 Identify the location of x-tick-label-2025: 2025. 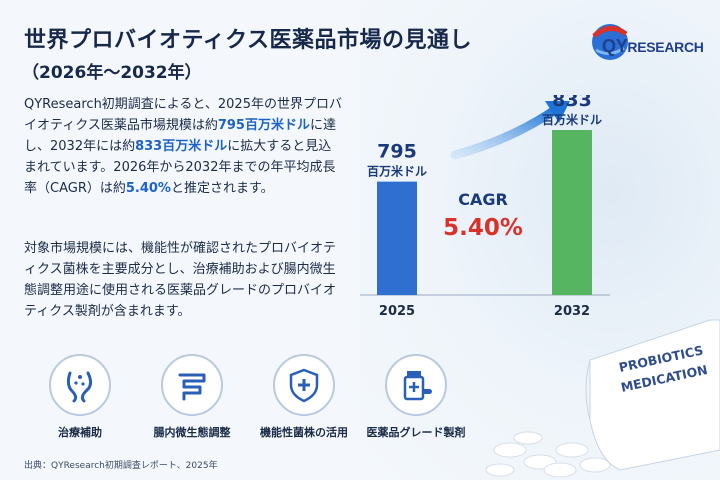
(397, 311).